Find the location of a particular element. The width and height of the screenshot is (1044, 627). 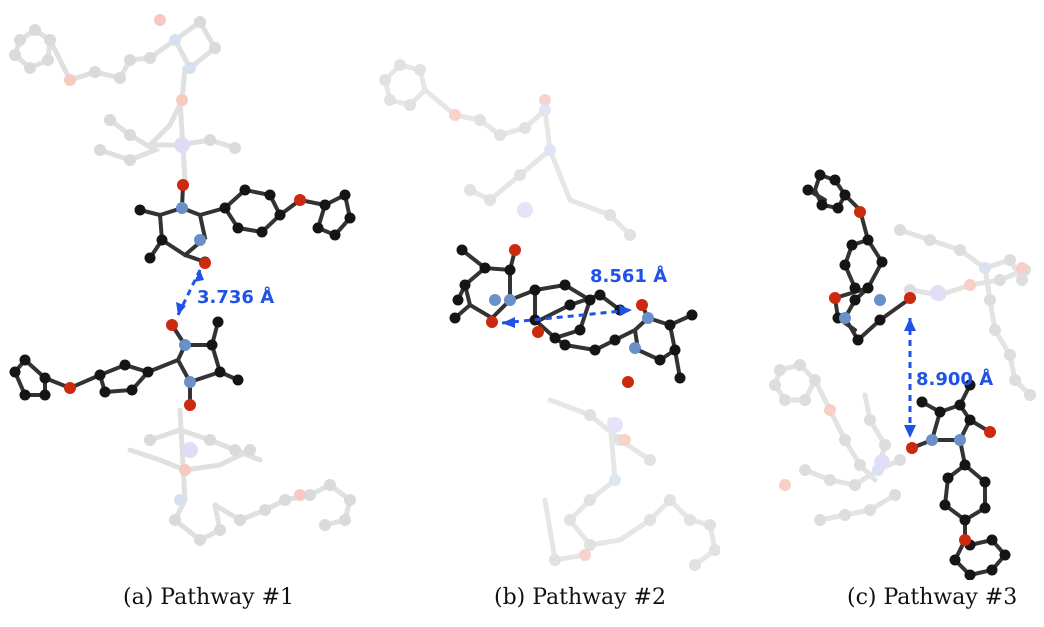

faded-molecules is located at coordinates (902, 375).